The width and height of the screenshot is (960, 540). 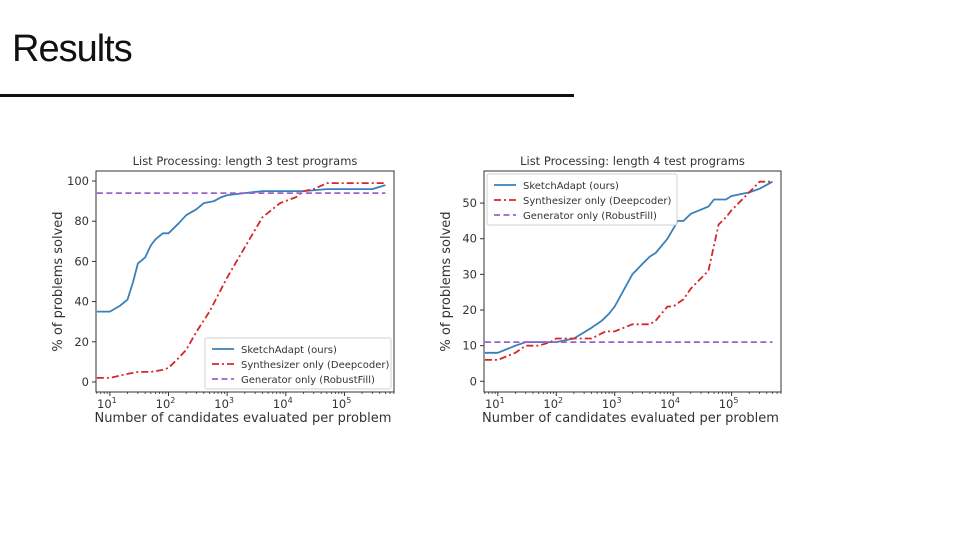 I want to click on chart-title: List Processing: length 3 test programs, so click(x=245, y=161).